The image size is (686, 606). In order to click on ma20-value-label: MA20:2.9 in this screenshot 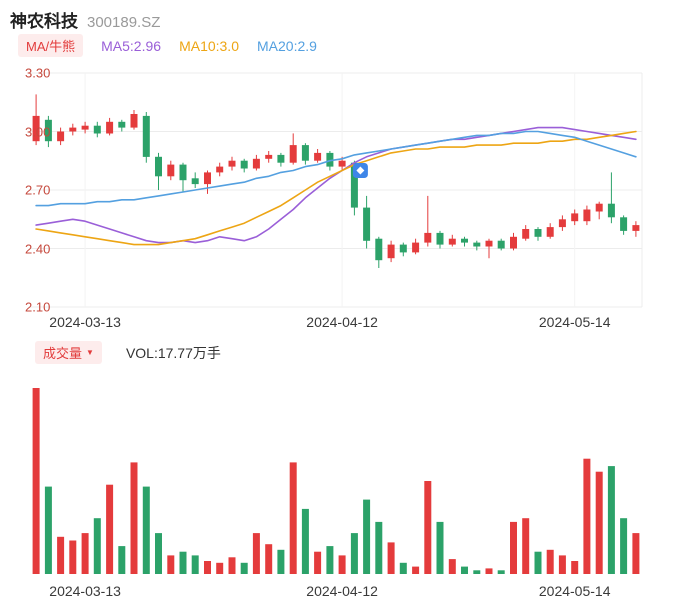, I will do `click(287, 45)`.